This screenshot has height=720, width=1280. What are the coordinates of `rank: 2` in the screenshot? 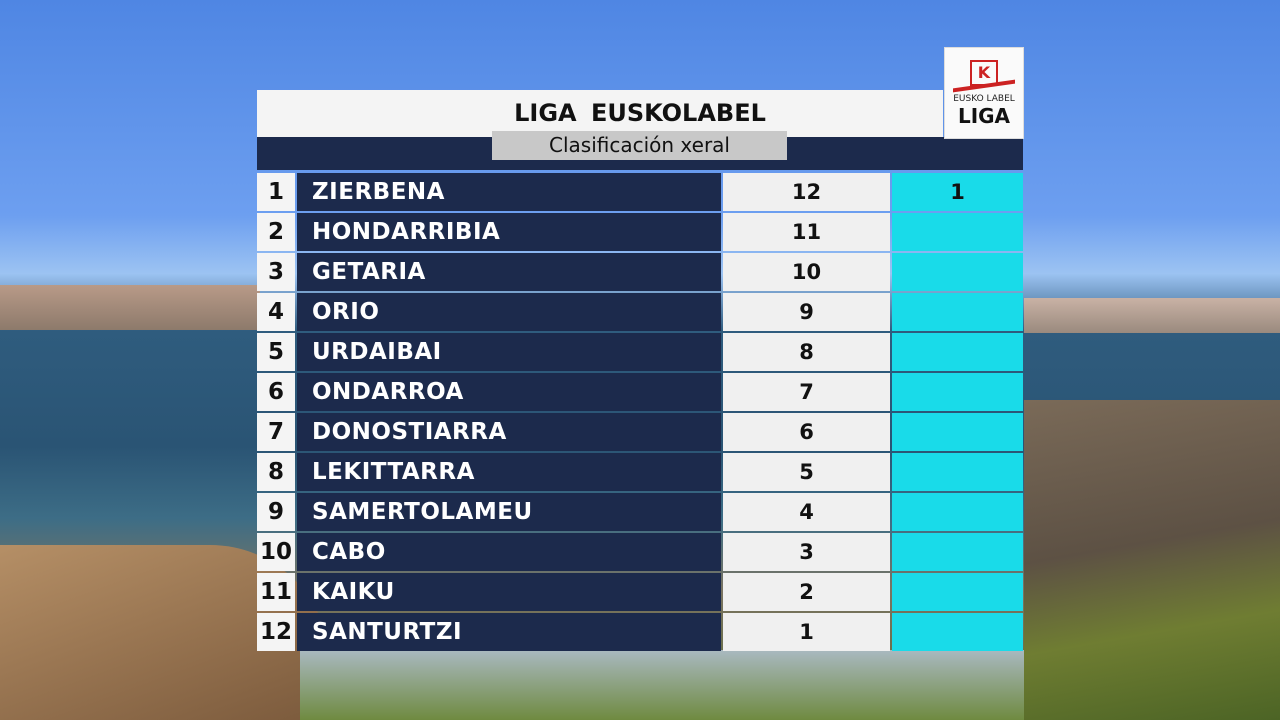 It's located at (276, 232).